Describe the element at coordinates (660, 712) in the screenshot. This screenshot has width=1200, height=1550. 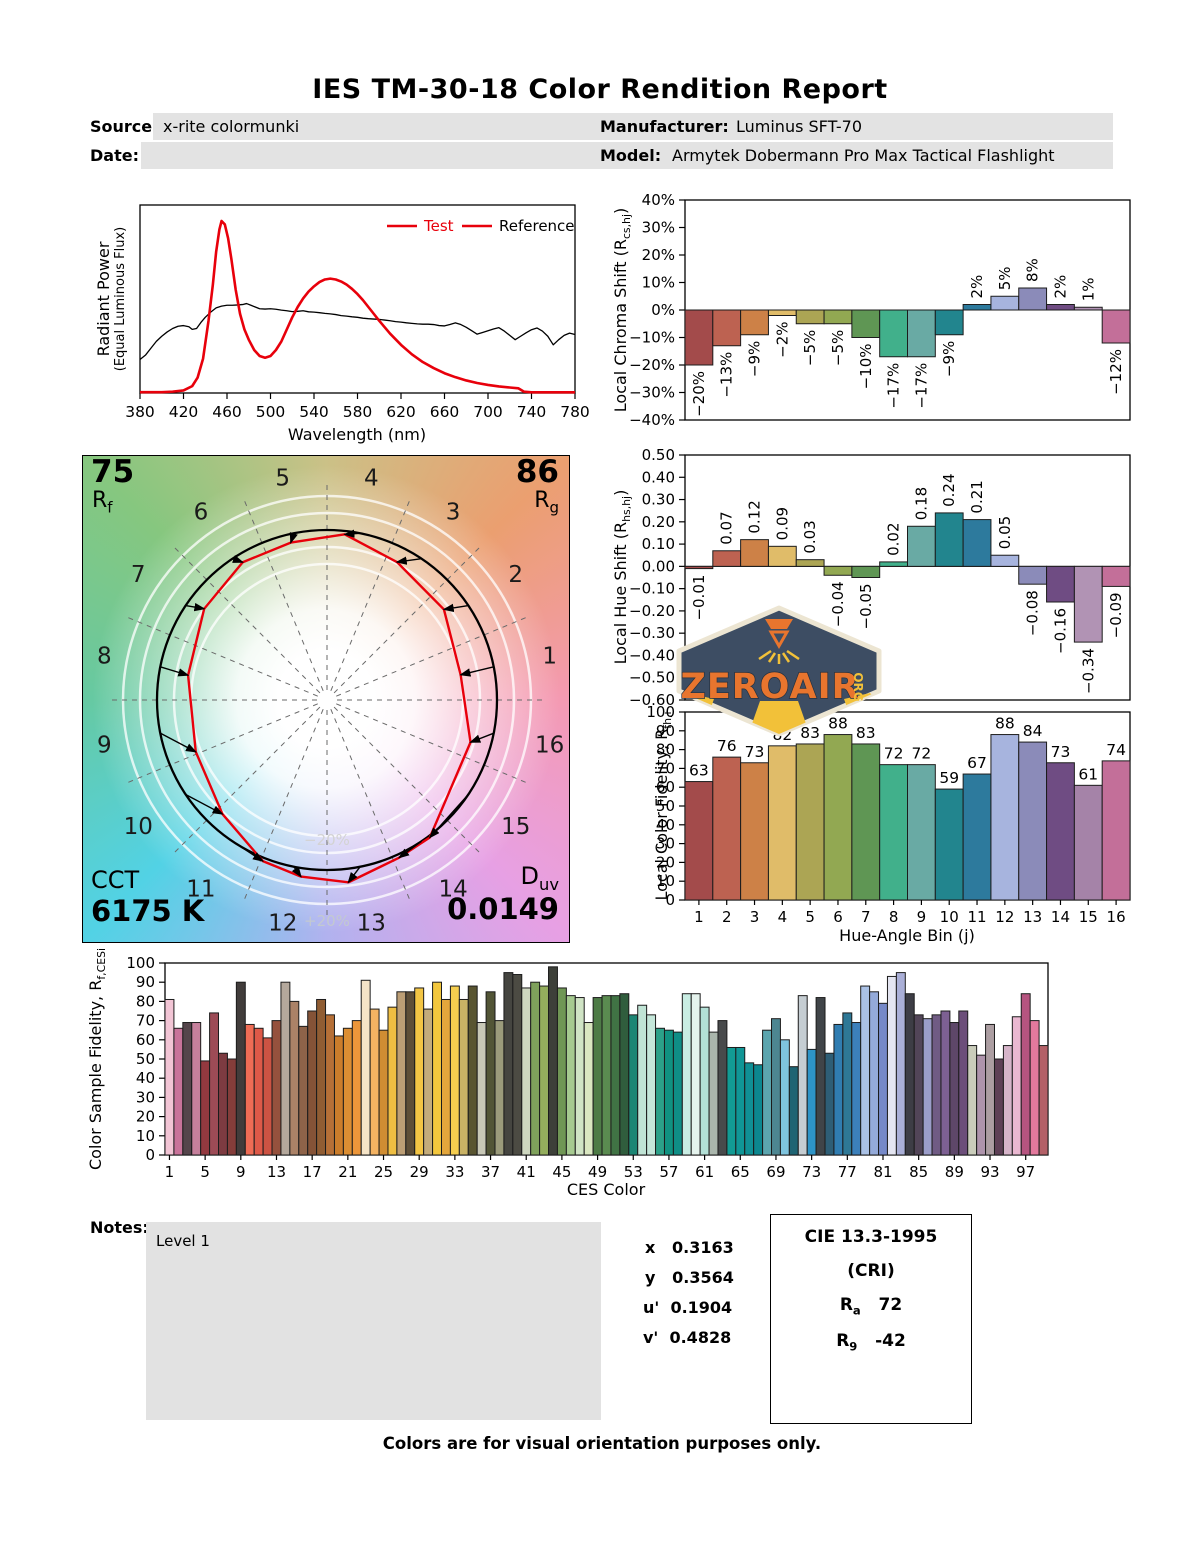
I see `y-tick-label: 100` at that location.